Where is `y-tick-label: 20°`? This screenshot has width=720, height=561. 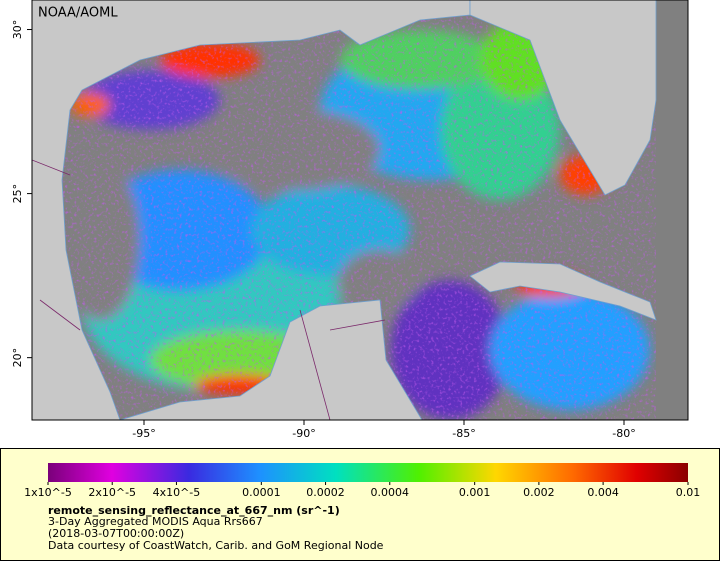 y-tick-label: 20° is located at coordinates (17, 358).